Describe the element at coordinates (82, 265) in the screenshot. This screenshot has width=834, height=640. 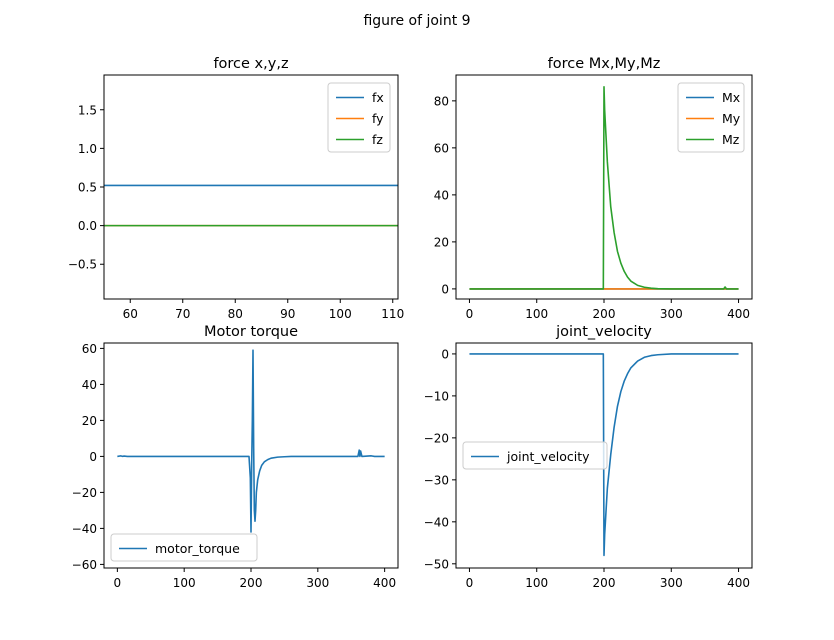
I see `y-tick-label: −0.5` at that location.